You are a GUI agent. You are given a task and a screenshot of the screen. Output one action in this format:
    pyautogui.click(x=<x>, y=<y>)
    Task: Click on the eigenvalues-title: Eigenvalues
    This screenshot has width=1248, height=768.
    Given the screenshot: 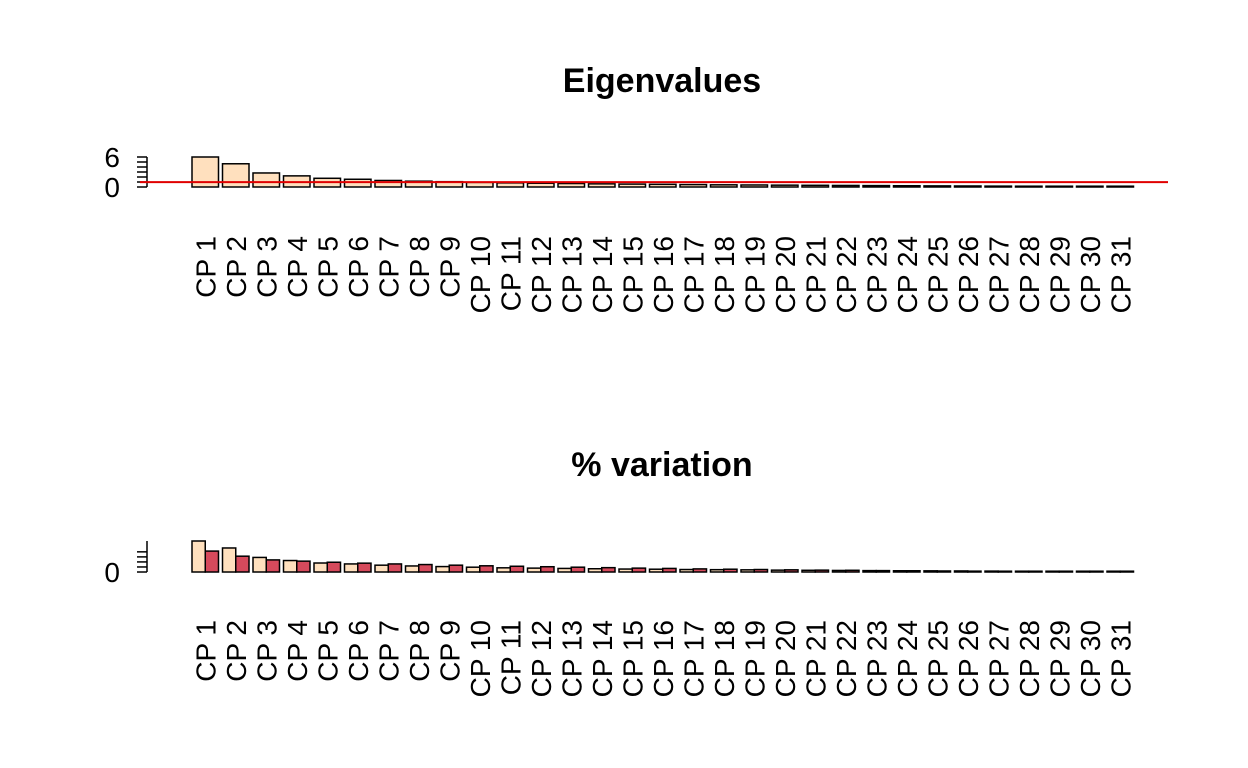 What is the action you would take?
    pyautogui.click(x=662, y=81)
    